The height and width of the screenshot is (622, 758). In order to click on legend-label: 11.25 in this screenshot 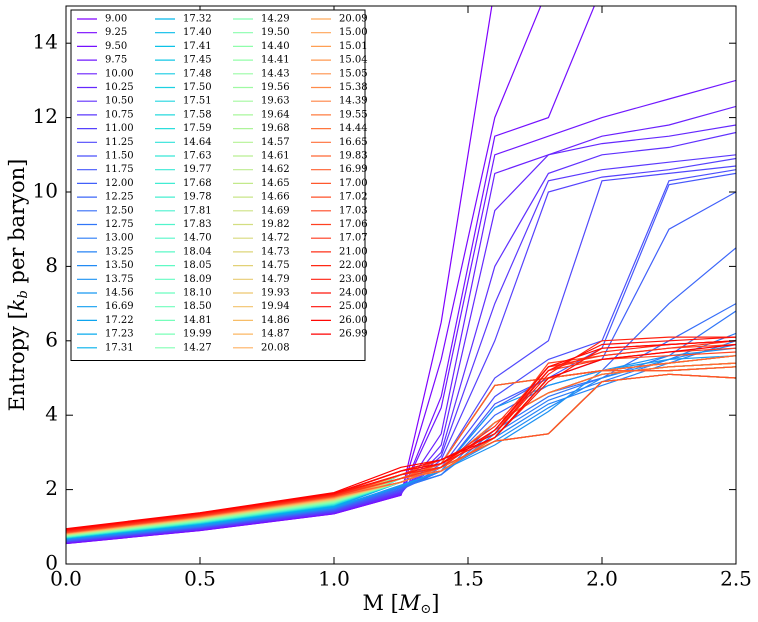, I will do `click(119, 142)`.